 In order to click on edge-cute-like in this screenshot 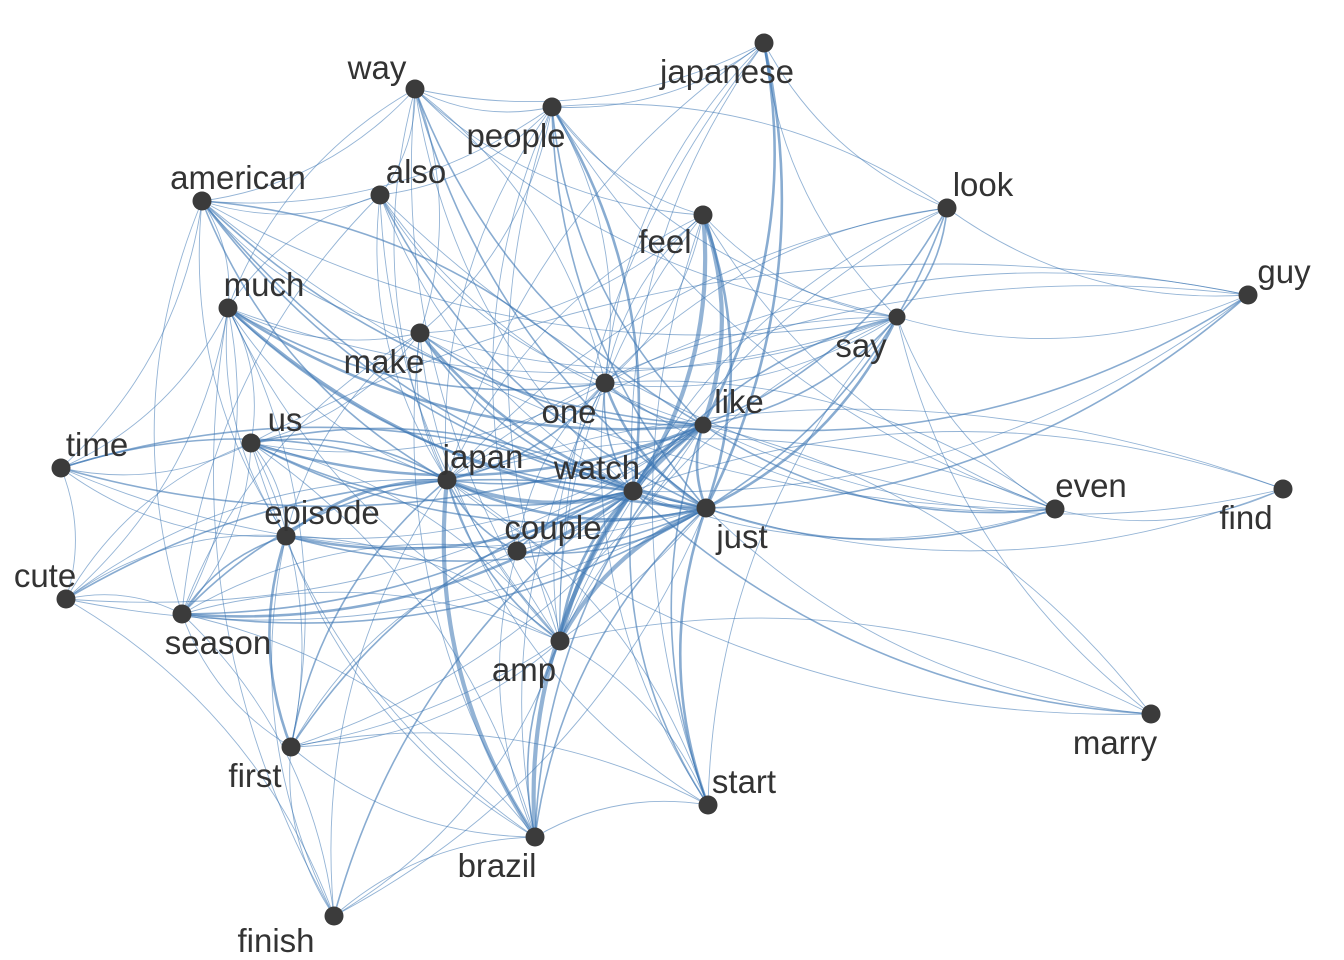, I will do `click(384, 513)`.